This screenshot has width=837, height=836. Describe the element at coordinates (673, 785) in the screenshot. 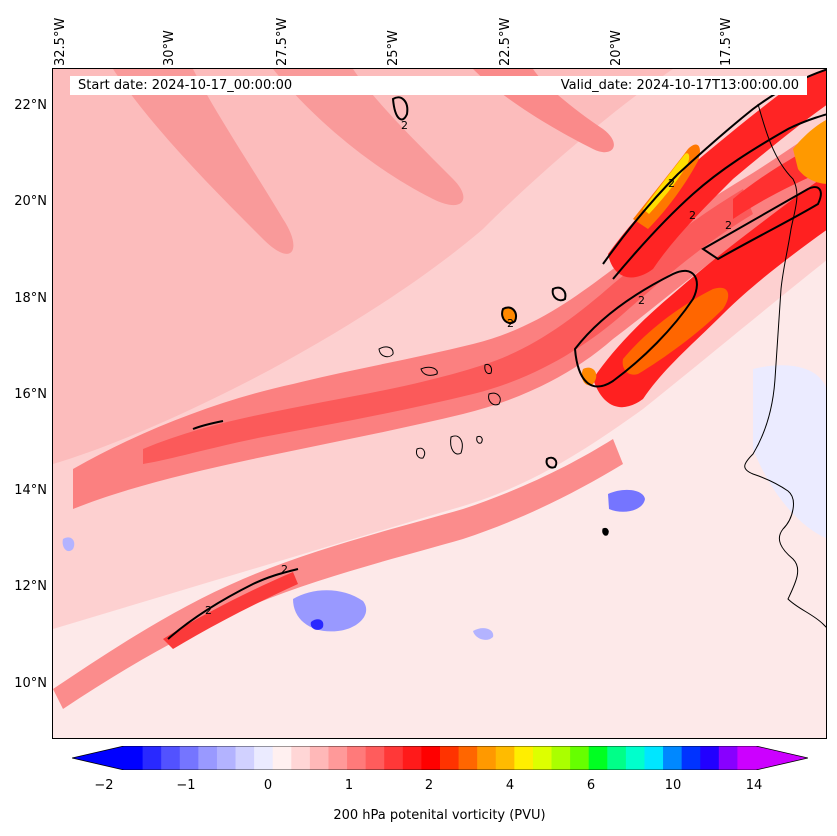

I see `colorbar-tick: 10` at that location.